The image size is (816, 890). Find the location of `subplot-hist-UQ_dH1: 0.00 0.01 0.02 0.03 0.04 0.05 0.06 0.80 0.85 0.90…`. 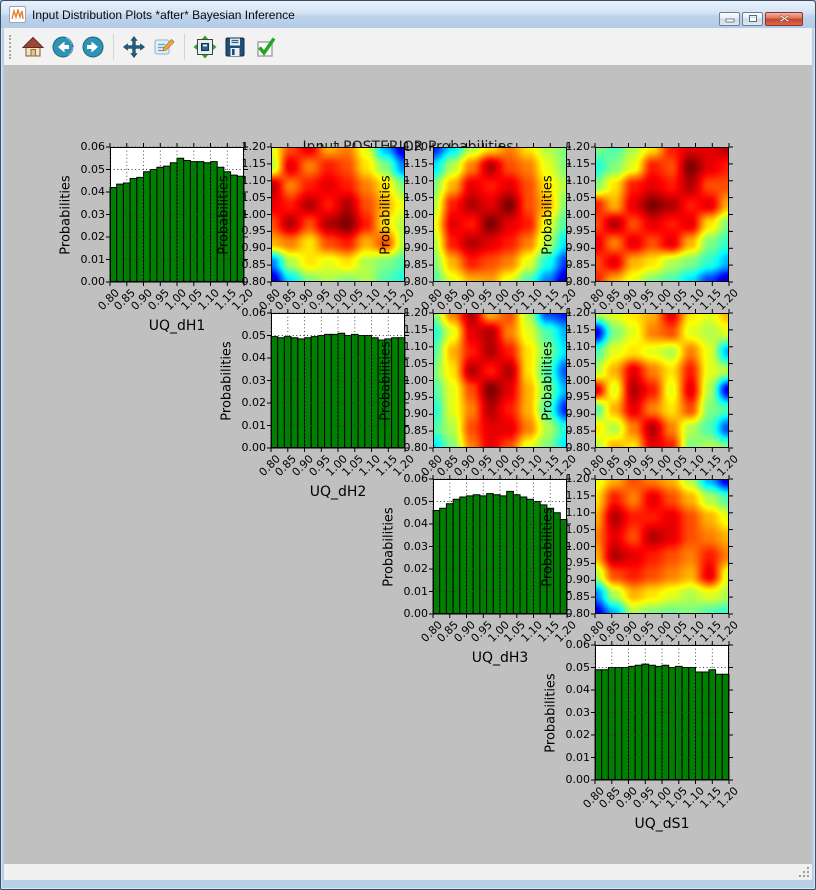

subplot-hist-UQ_dH1: 0.00 0.01 0.02 0.03 0.04 0.05 0.06 0.80 0.85 0.90… is located at coordinates (157, 237).